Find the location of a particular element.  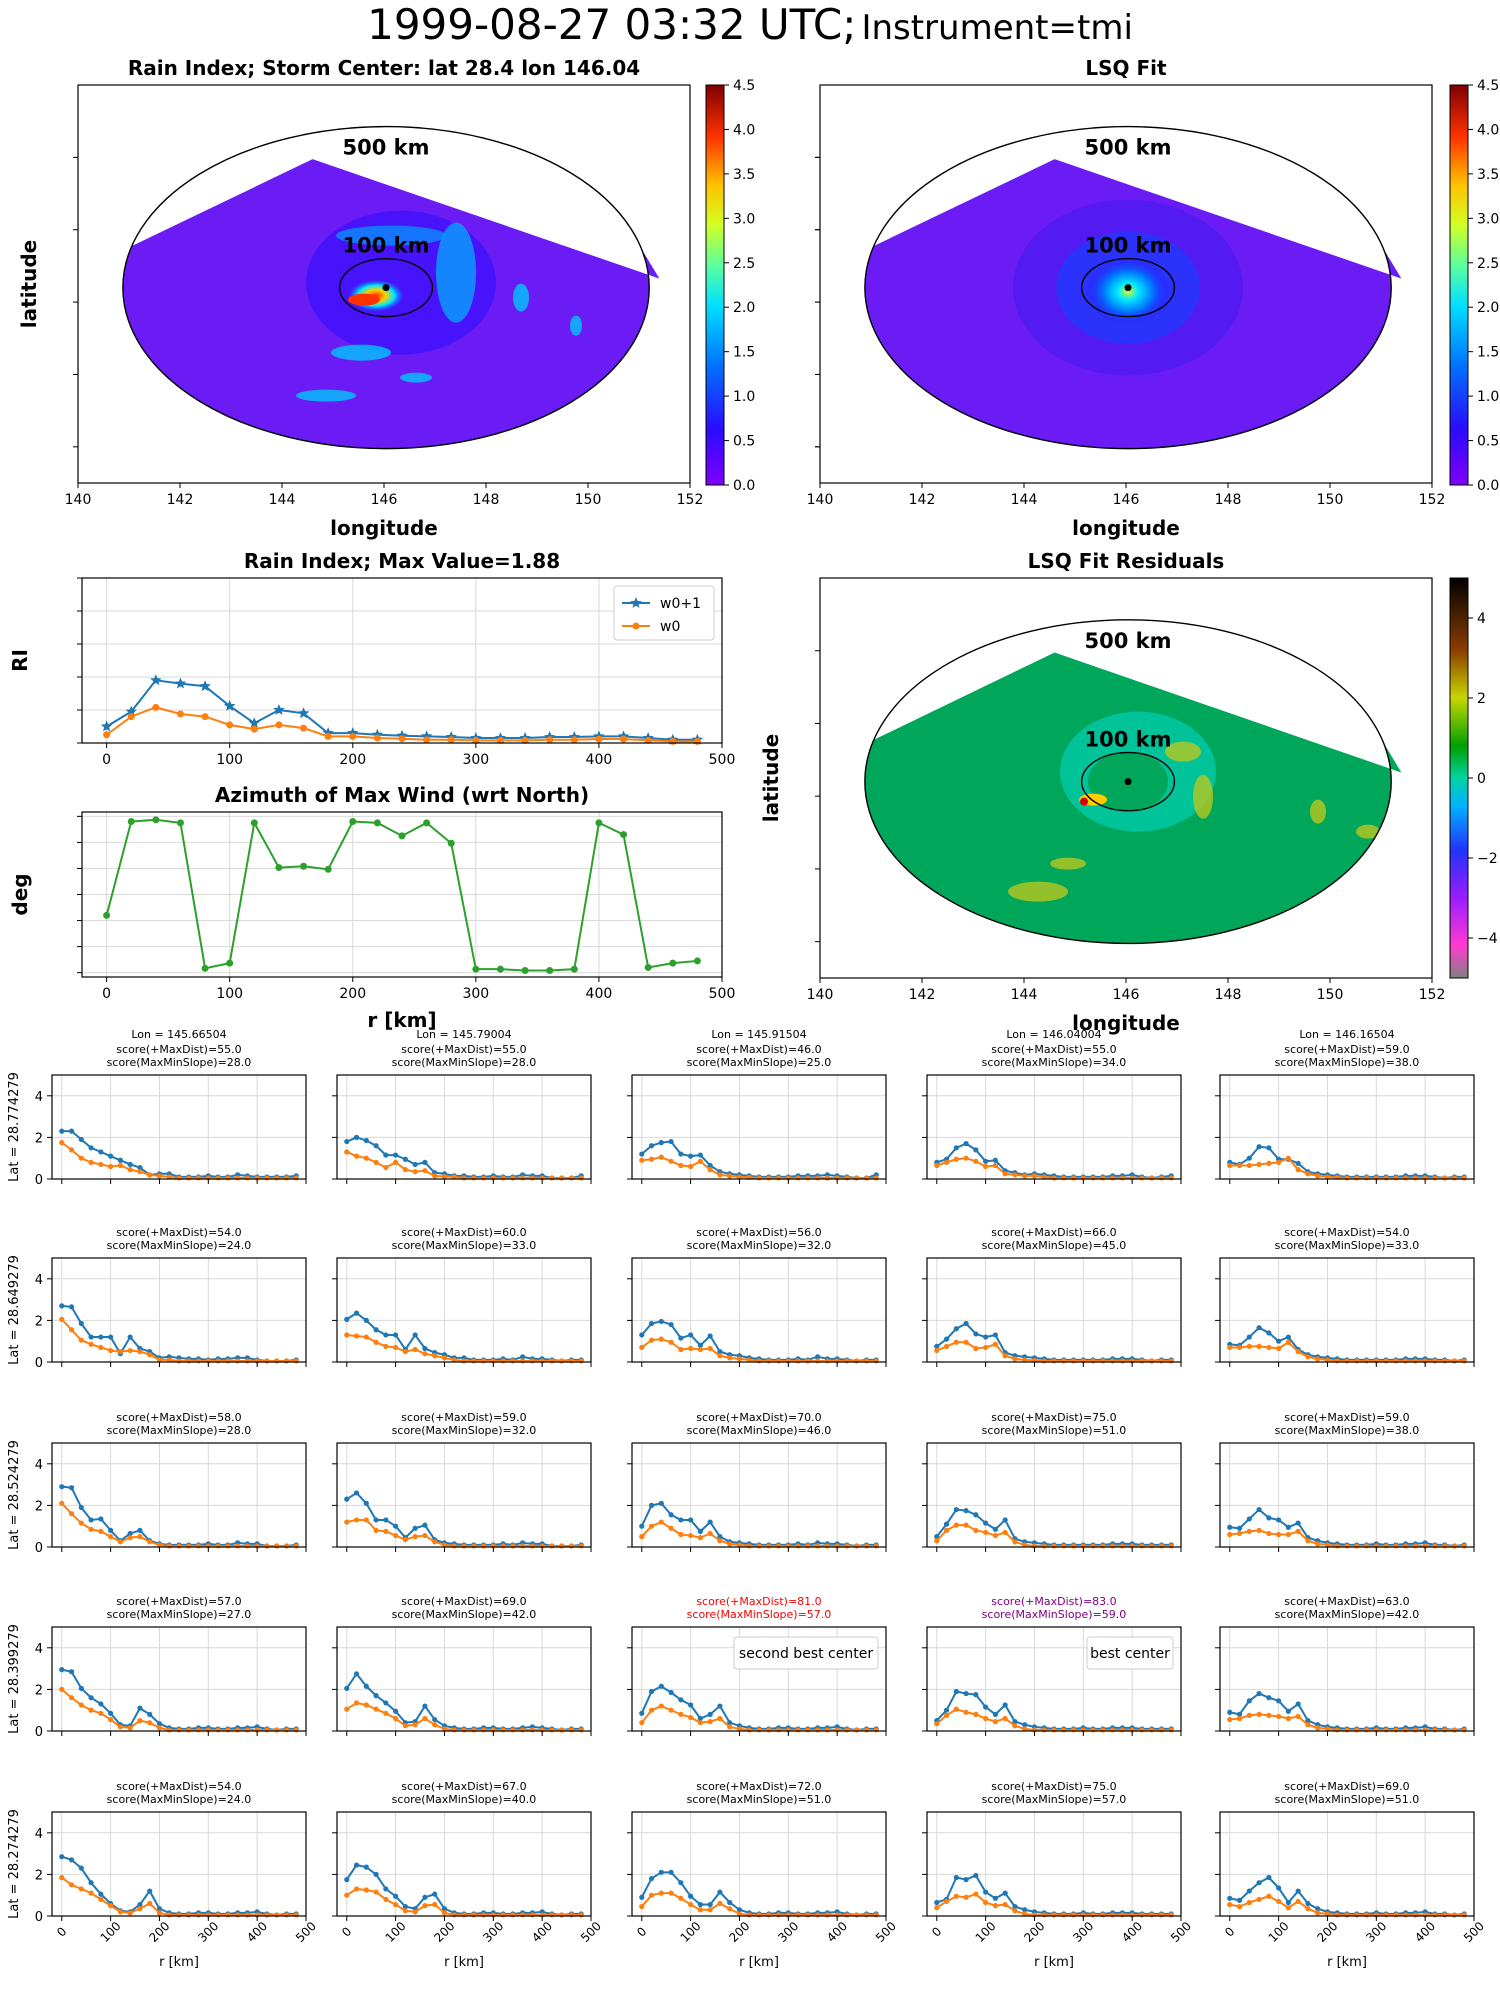

score-maxdist: score(+MaxDist)=75.0 is located at coordinates (1053, 1417).